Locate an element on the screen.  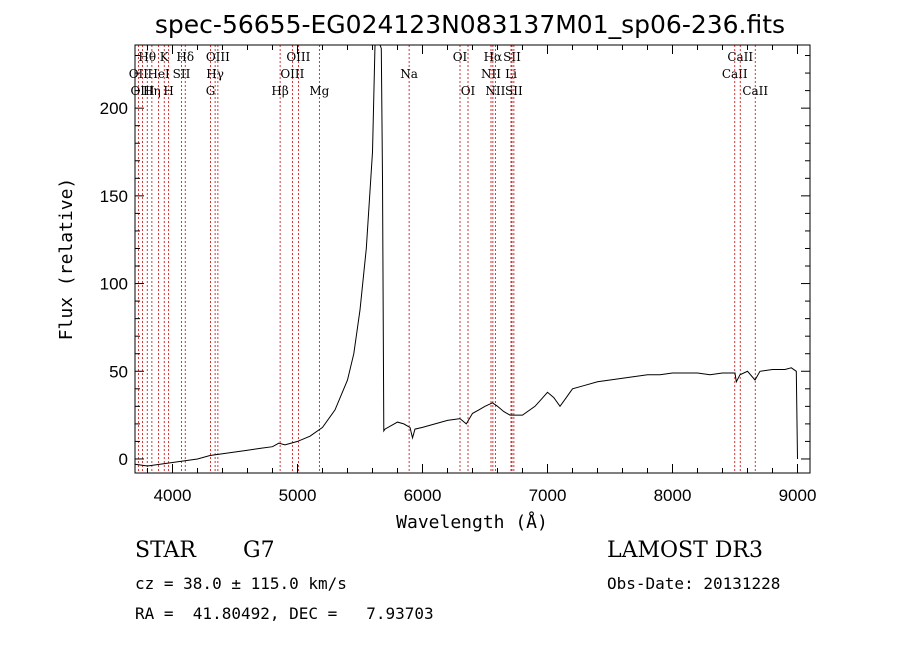
line-label-19: NII is located at coordinates (491, 74).